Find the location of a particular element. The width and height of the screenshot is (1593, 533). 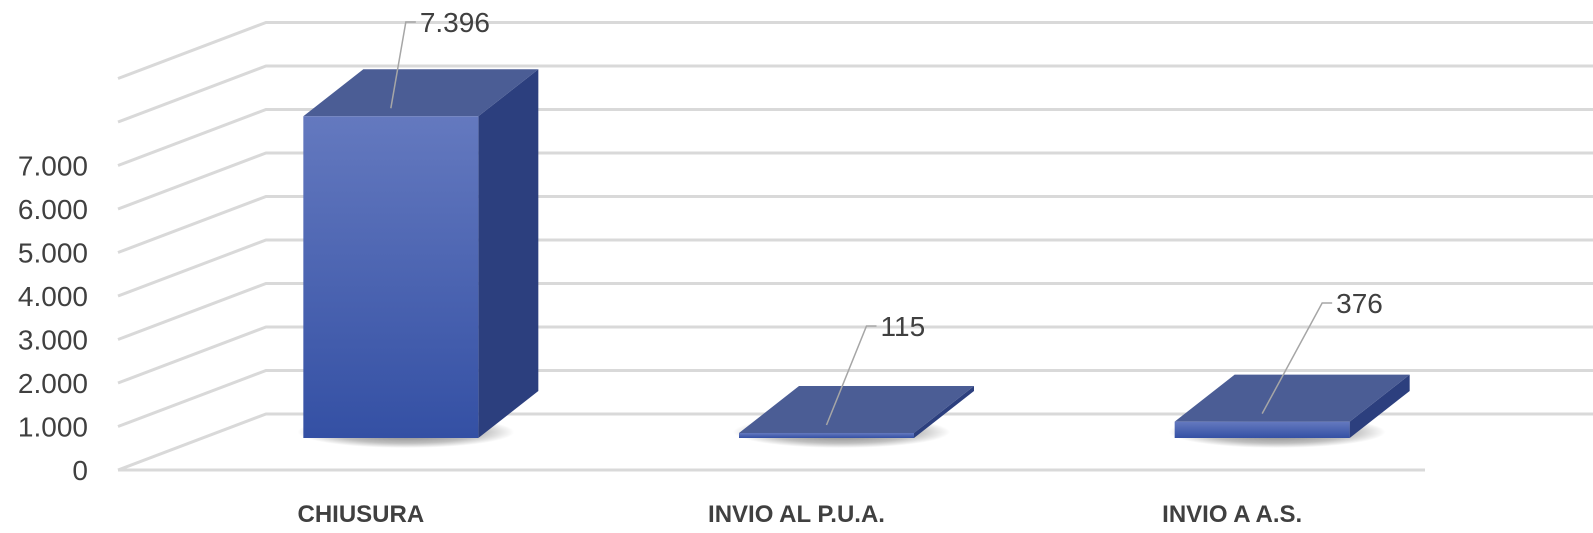

category-labels: CHIUSURA INVIO AL P.U.A. INVIO A A.S. is located at coordinates (799, 514).